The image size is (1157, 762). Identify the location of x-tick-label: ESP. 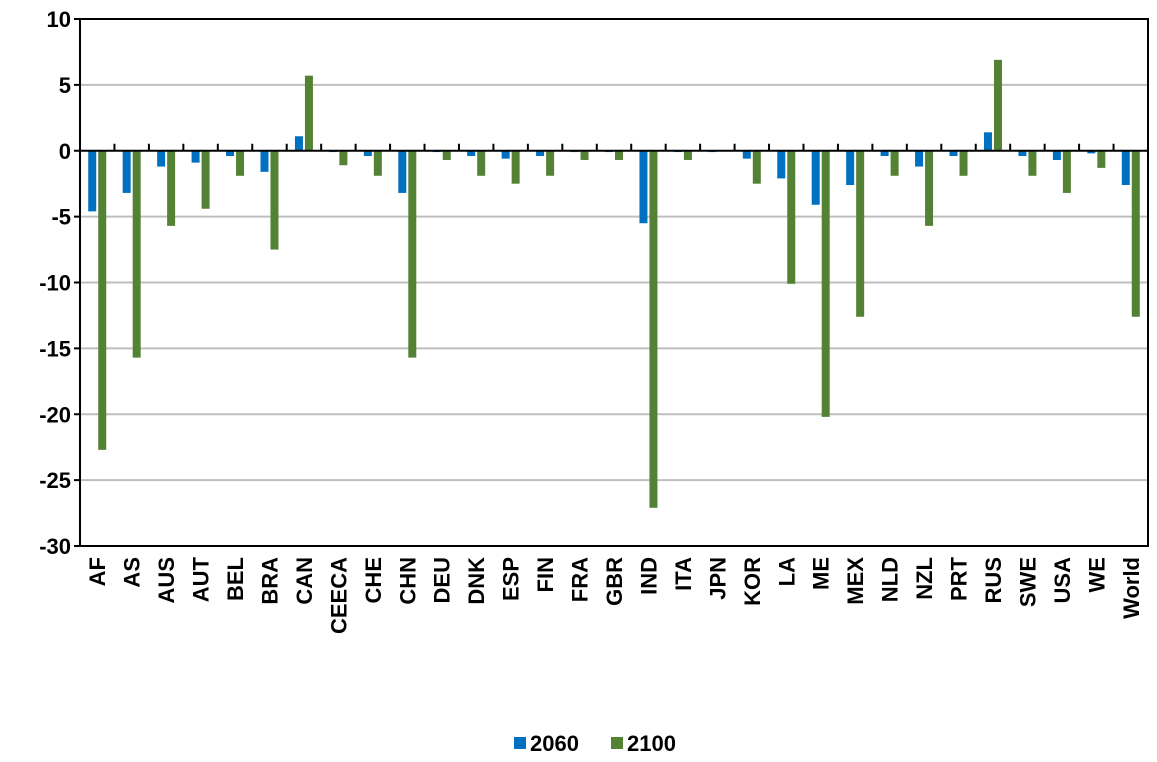
(511, 579).